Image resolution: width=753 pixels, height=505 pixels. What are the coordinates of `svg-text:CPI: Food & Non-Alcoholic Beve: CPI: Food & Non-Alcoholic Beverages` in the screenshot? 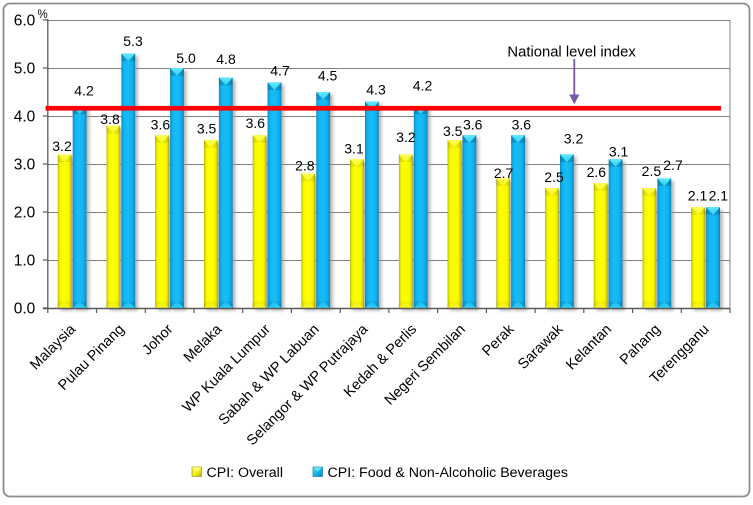 It's located at (448, 473).